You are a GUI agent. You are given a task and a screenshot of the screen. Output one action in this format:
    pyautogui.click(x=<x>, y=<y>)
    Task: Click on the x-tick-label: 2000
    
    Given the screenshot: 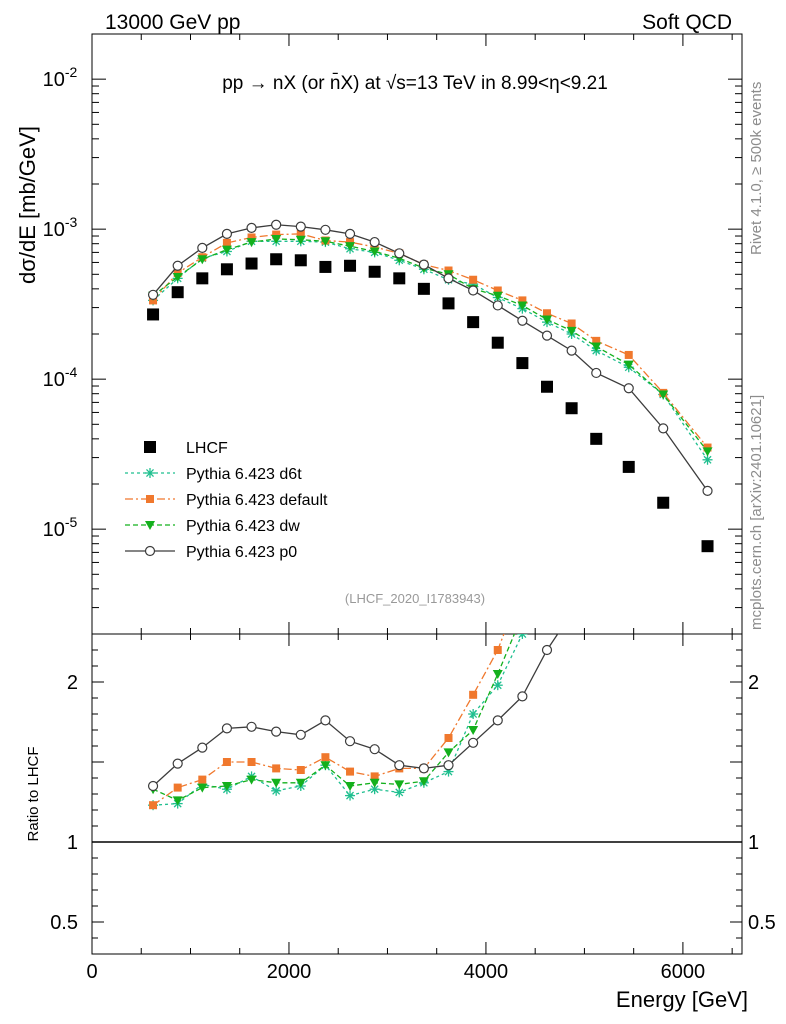 What is the action you would take?
    pyautogui.click(x=289, y=972)
    